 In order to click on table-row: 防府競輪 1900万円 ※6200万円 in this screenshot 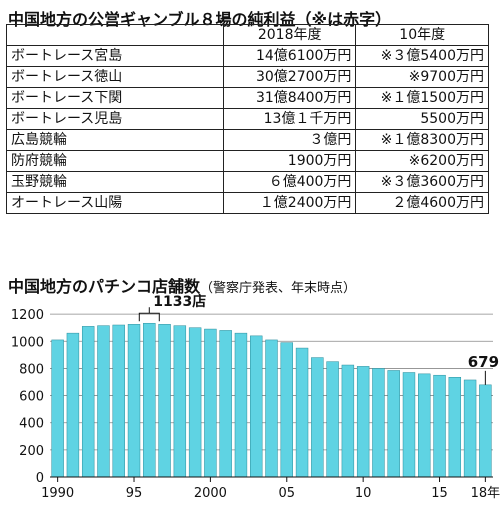, I will do `click(247, 161)`.